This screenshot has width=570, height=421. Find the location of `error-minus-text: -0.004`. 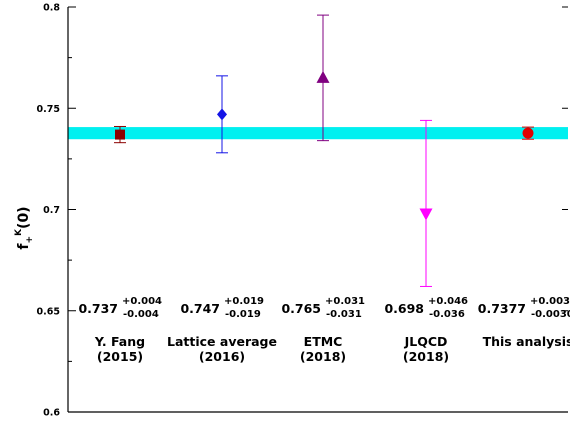

error-minus-text: -0.004 is located at coordinates (141, 314).